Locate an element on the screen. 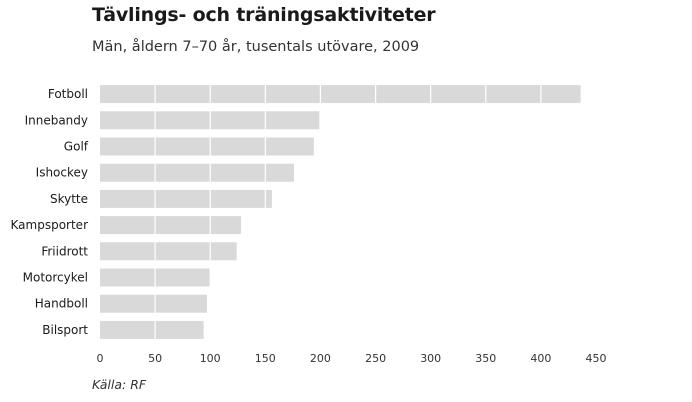  category-label: Skytte is located at coordinates (69, 199).